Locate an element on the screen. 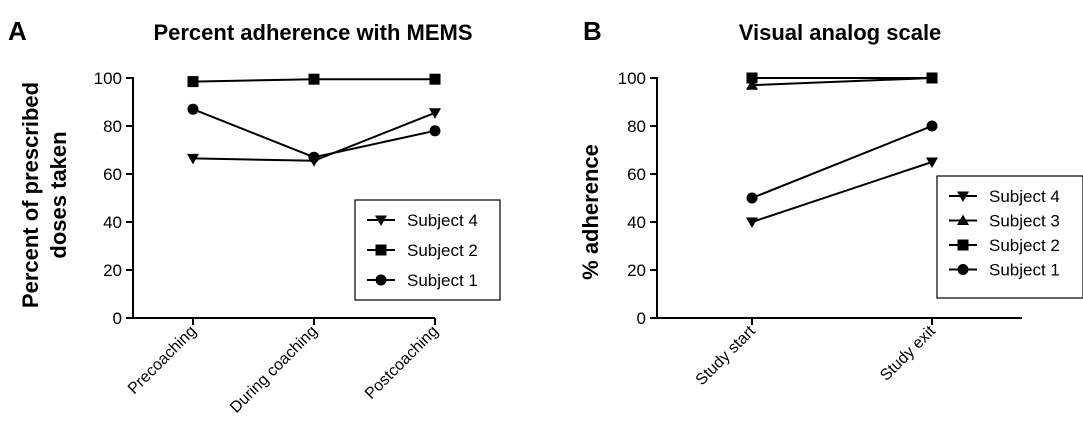  panel-b-legend: Subject 4 Subject 3 Subject 2 Subject 1 is located at coordinates (1009, 237).